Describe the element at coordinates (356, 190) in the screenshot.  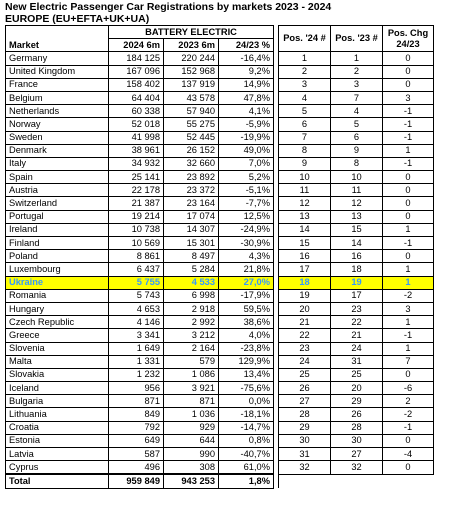
I see `pos-2023-cell: 11` at that location.